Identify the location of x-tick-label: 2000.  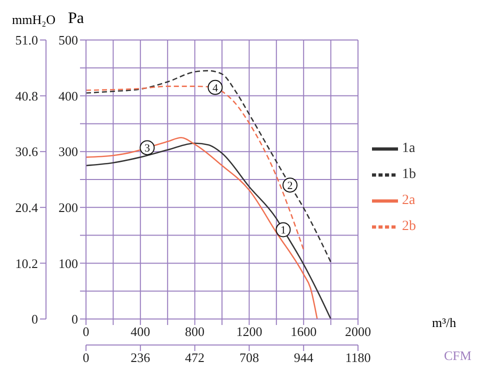
(358, 332).